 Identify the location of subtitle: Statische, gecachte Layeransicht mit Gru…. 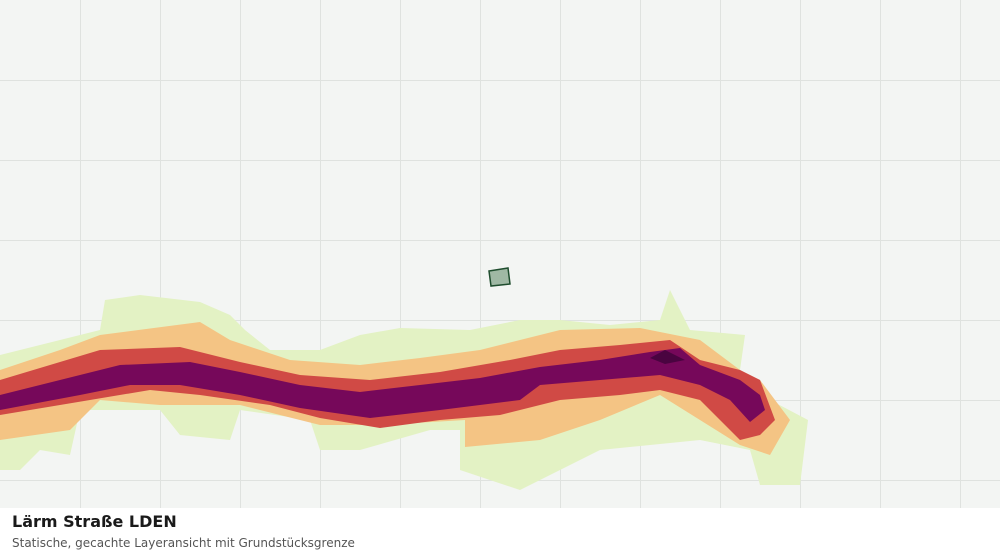
(183, 543).